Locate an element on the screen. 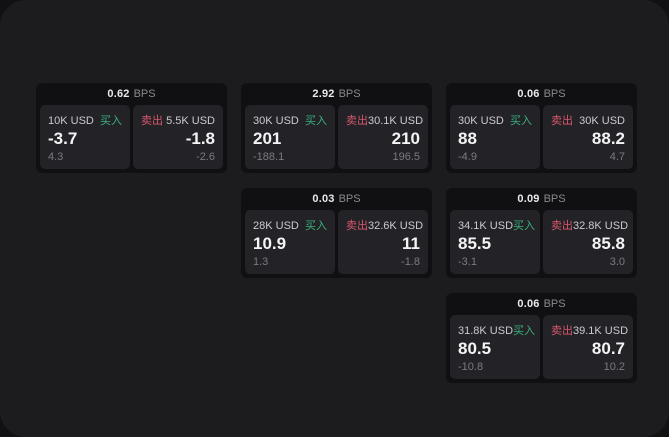  bps-value: 0.62 is located at coordinates (118, 94).